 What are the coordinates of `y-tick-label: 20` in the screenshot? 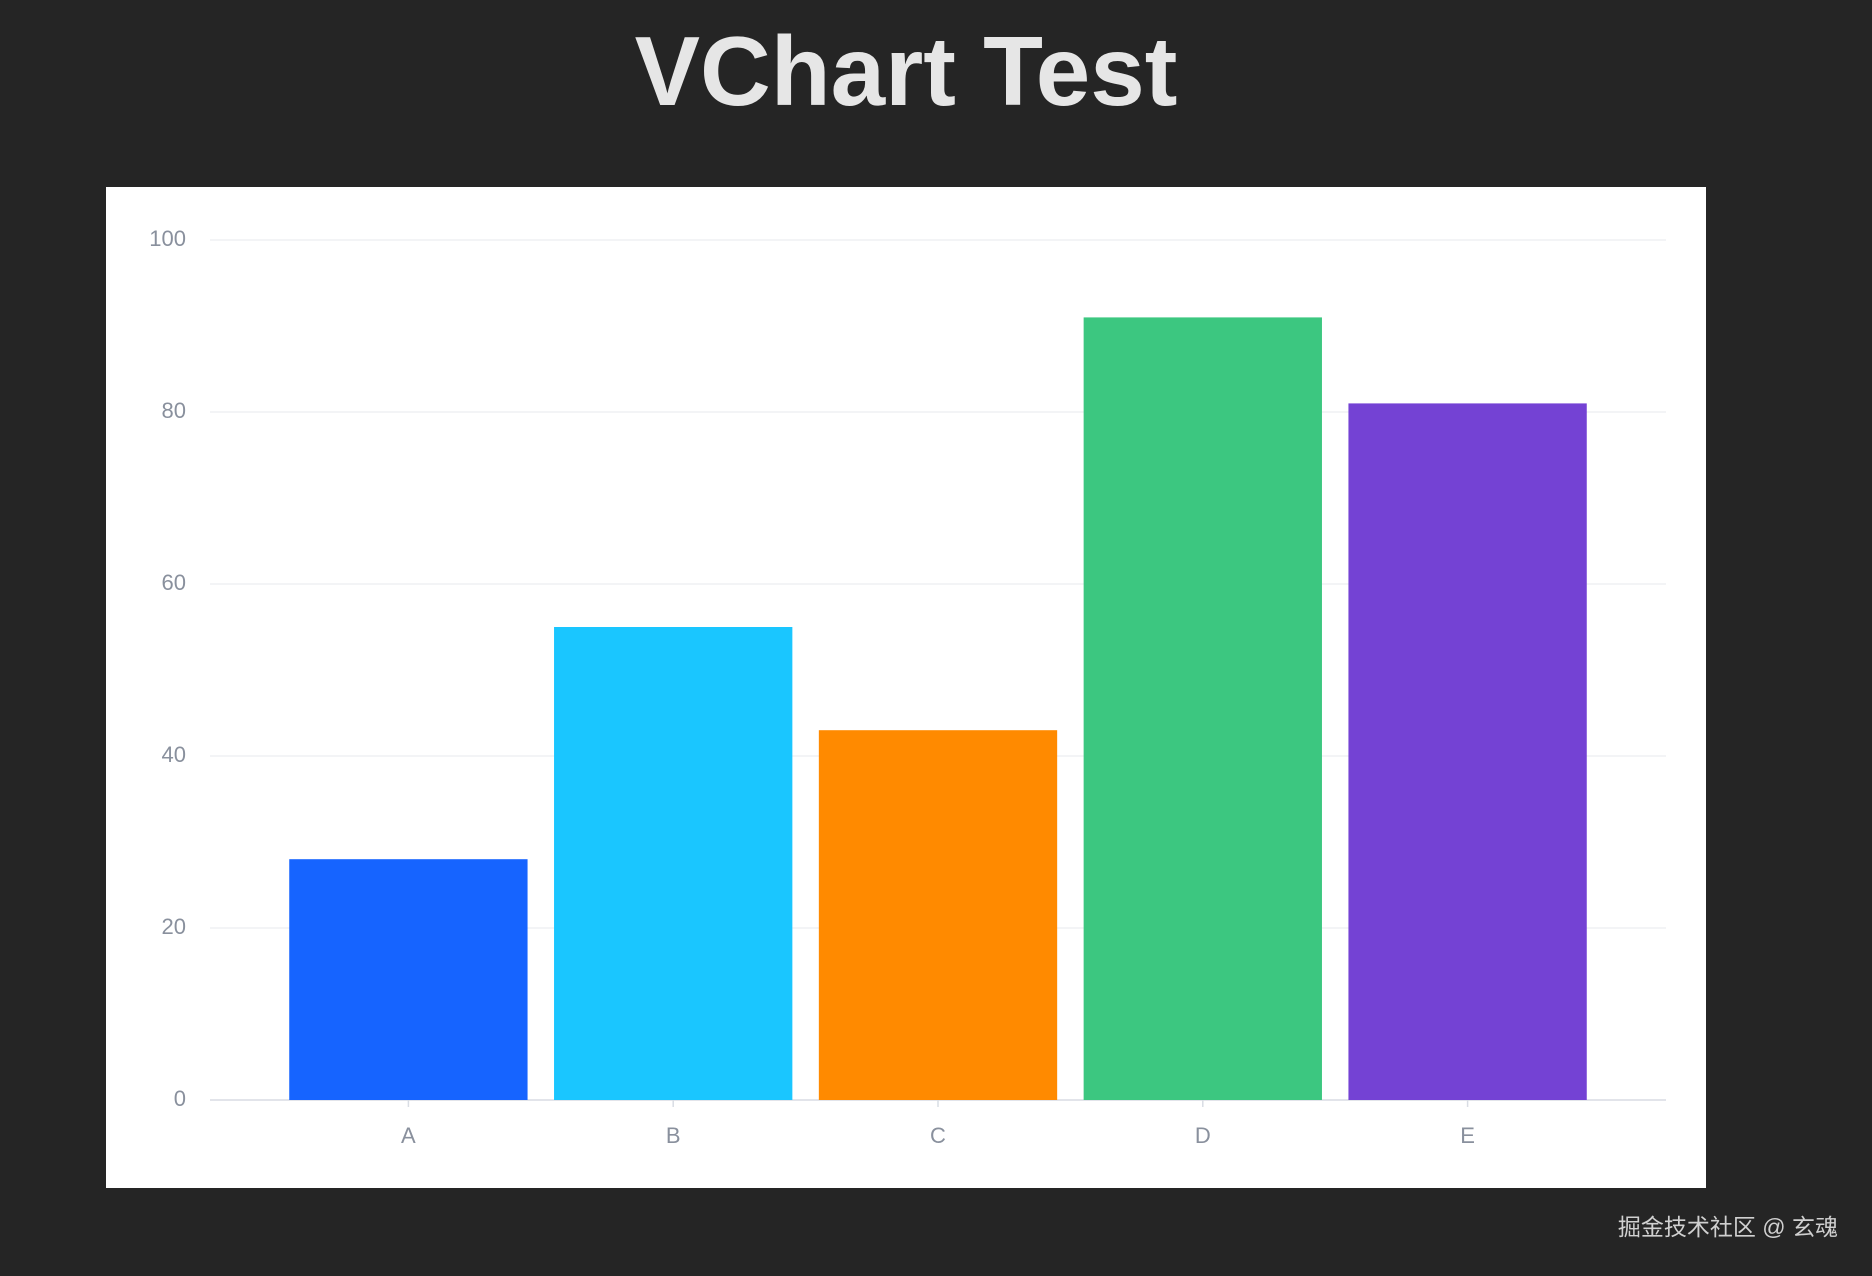 It's located at (174, 926).